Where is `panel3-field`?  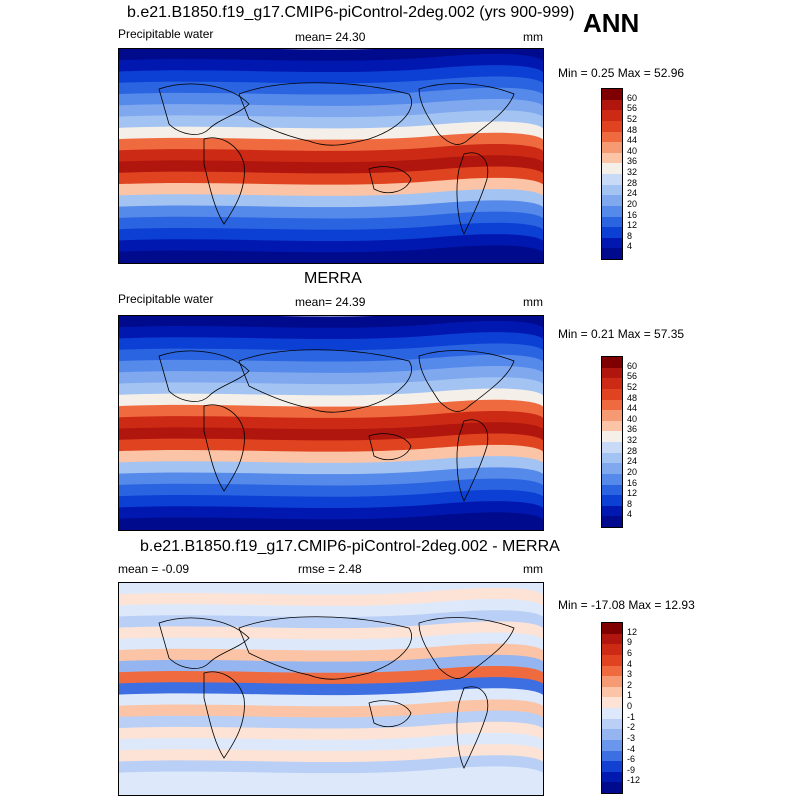
panel3-field is located at coordinates (331, 689).